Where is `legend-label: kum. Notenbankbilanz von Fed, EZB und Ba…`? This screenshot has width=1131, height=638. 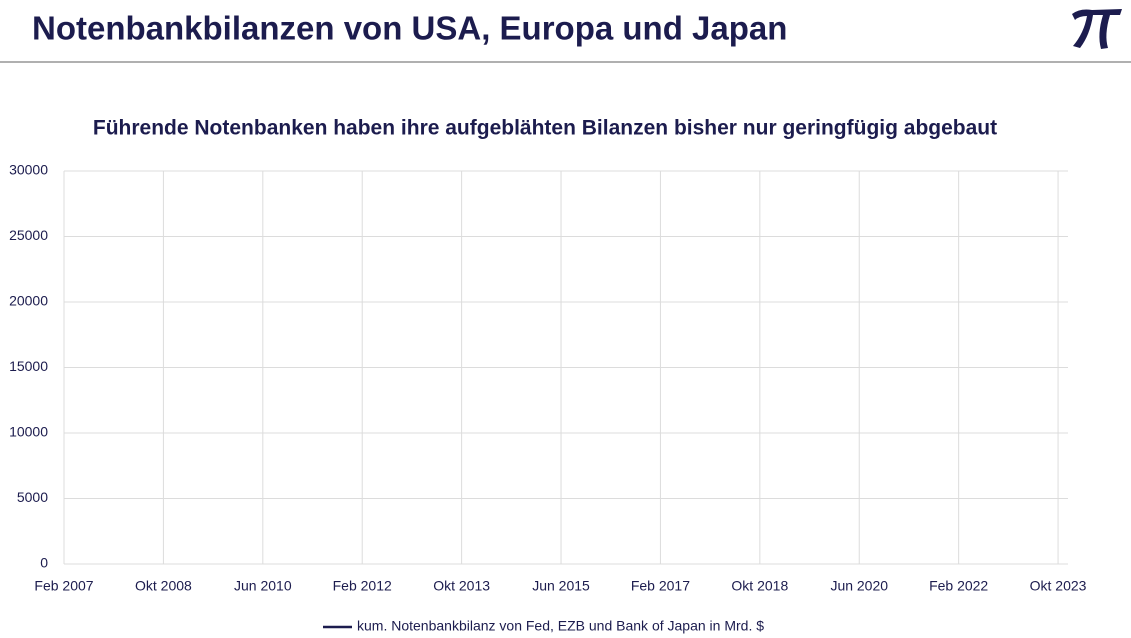 legend-label: kum. Notenbankbilanz von Fed, EZB und Ba… is located at coordinates (560, 626).